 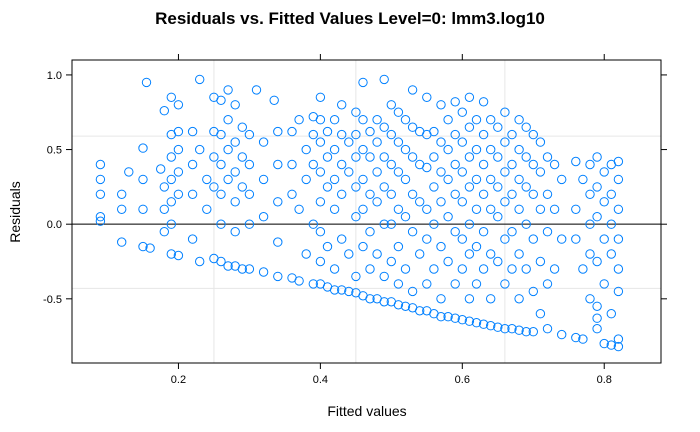 What do you see at coordinates (366, 411) in the screenshot?
I see `x-axis-label: Fitted values` at bounding box center [366, 411].